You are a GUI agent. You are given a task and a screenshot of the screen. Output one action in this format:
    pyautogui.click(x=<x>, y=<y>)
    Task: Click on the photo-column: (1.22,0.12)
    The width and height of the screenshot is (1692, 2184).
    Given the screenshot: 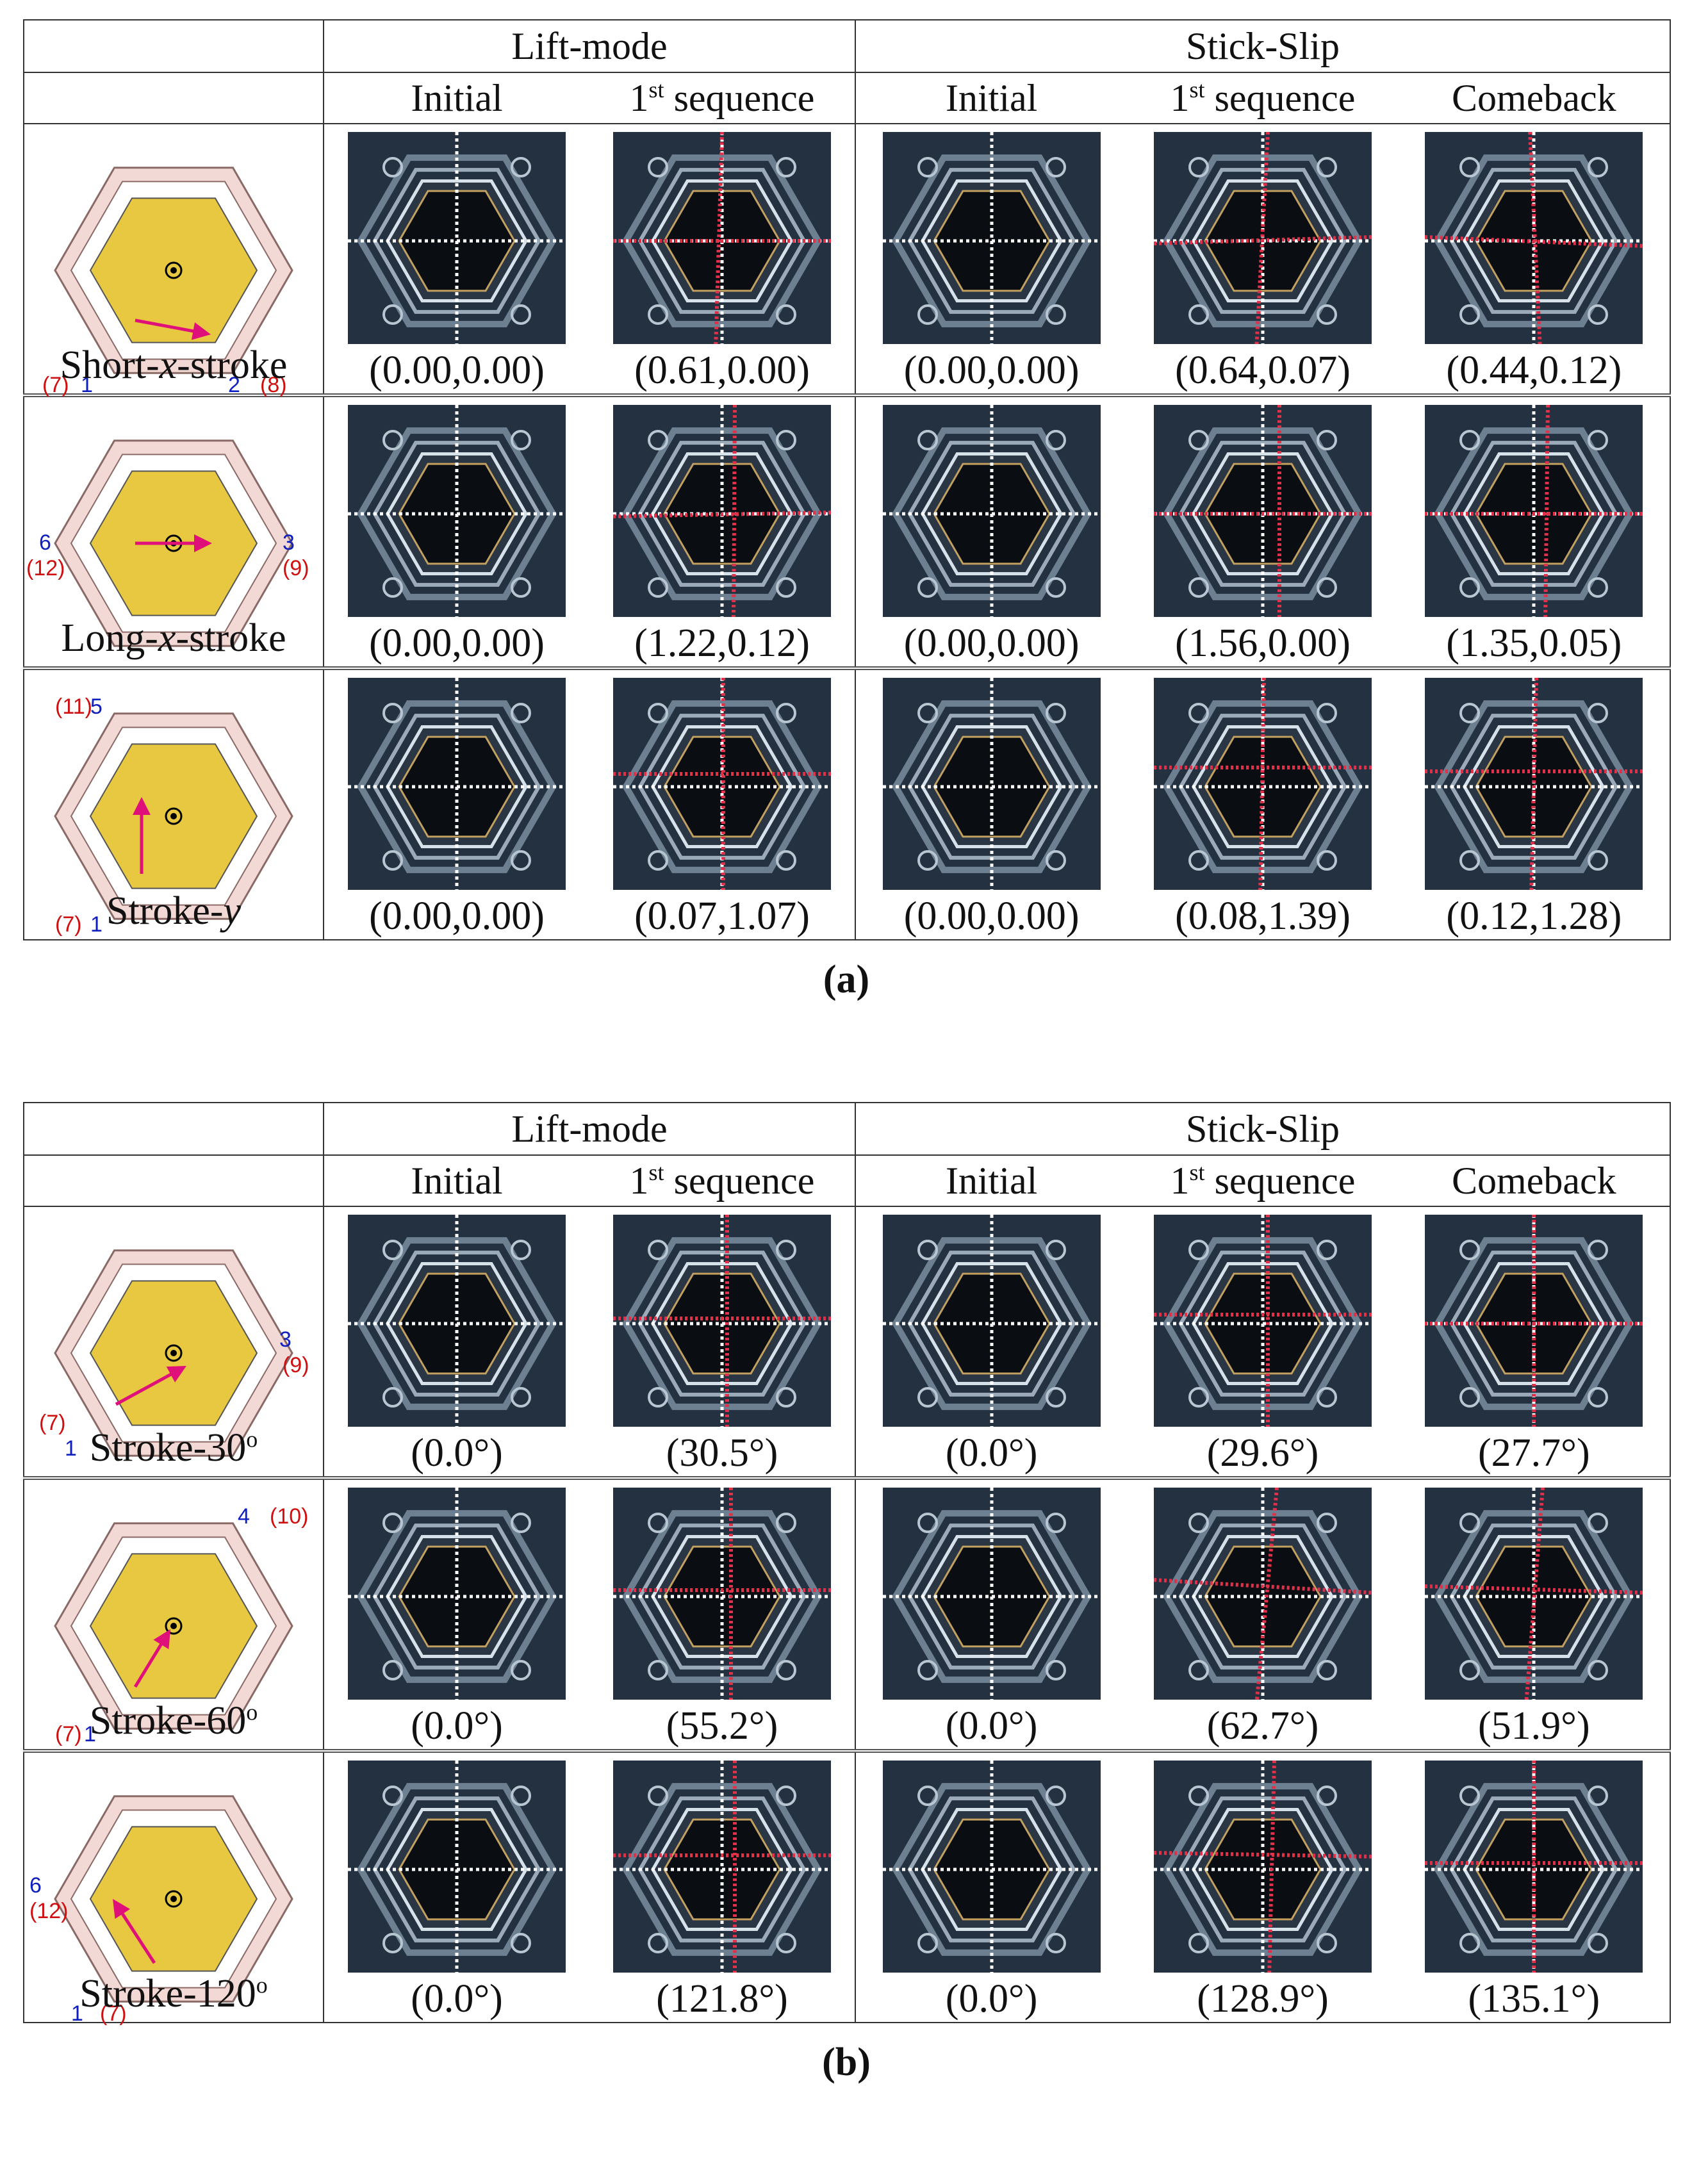 What is the action you would take?
    pyautogui.click(x=722, y=531)
    